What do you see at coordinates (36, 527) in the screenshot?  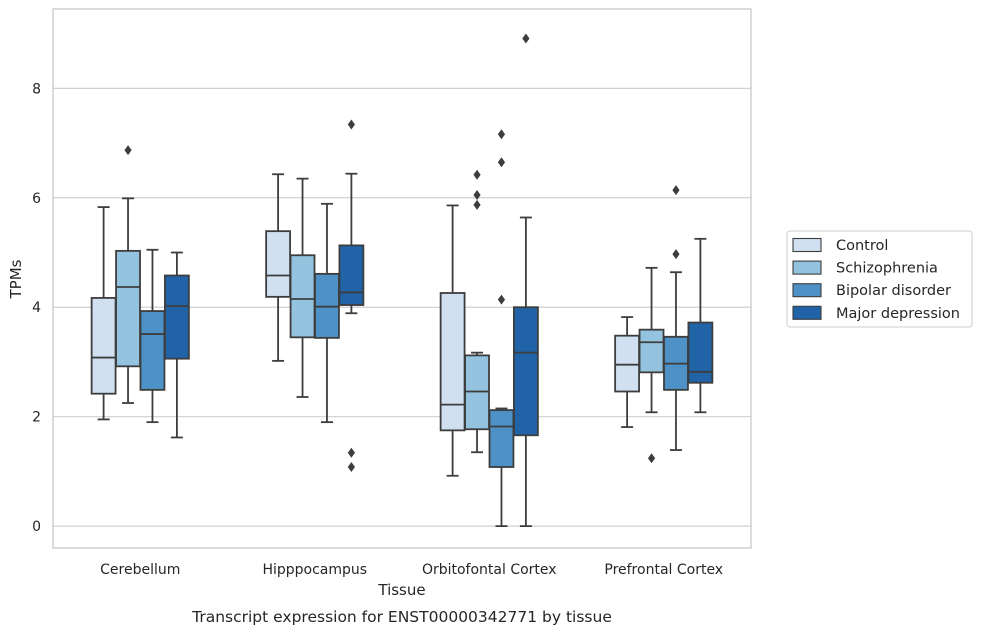 I see `y-tick-label: 0` at bounding box center [36, 527].